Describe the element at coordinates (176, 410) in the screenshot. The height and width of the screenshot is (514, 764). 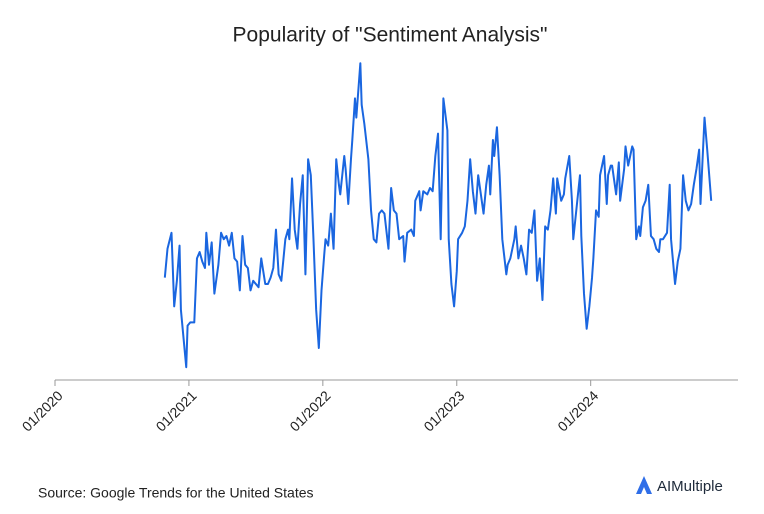
I see `x-tick-label: 01/2021` at that location.